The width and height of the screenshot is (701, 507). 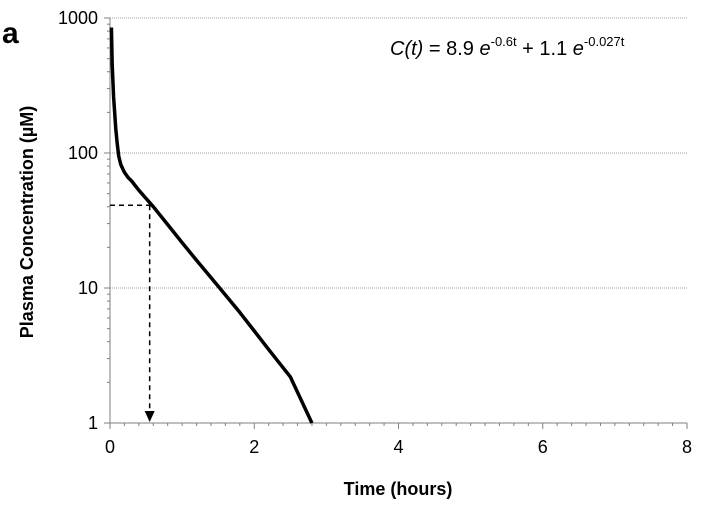 I want to click on y-tick-label: 10, so click(x=88, y=288).